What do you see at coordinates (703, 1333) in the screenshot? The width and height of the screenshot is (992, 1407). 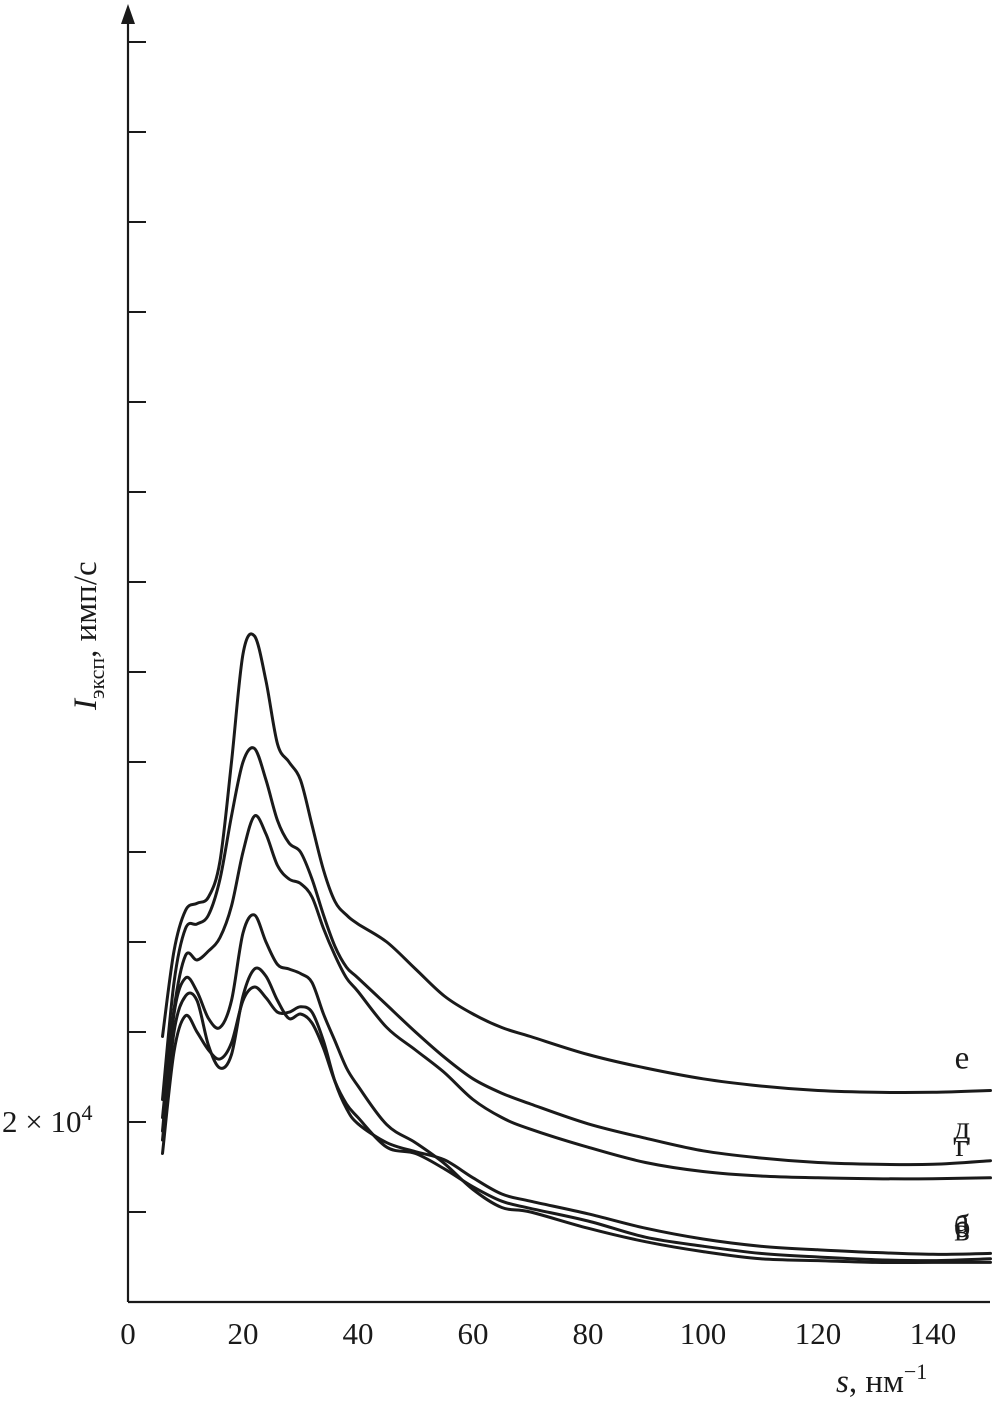 I see `x-tick-label: 100` at bounding box center [703, 1333].